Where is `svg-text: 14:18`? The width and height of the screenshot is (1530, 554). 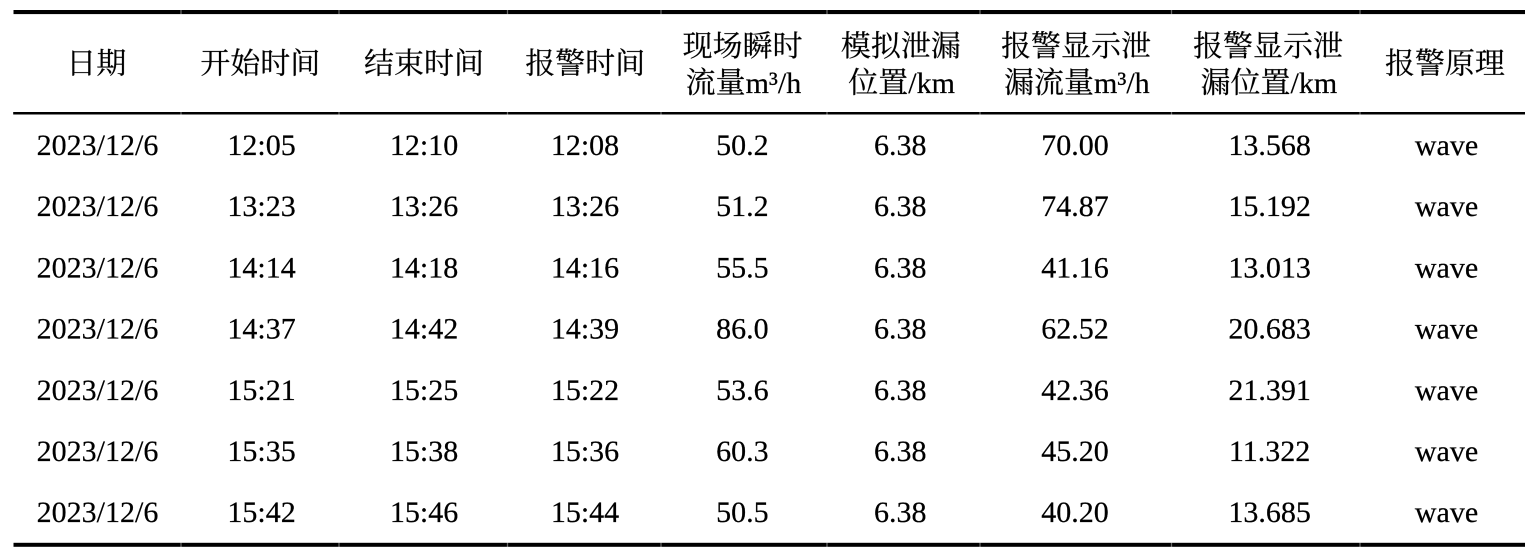
svg-text: 14:18 is located at coordinates (424, 267).